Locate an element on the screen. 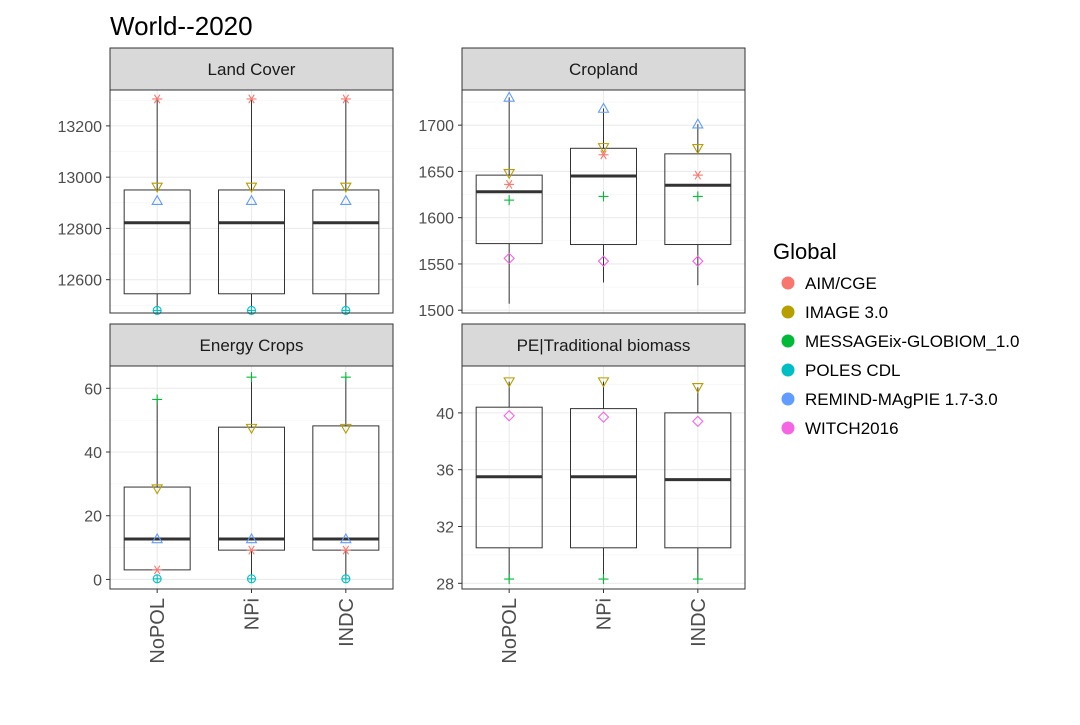  legend-entry-image-3-0: IMAGE 3.0 is located at coordinates (834, 312).